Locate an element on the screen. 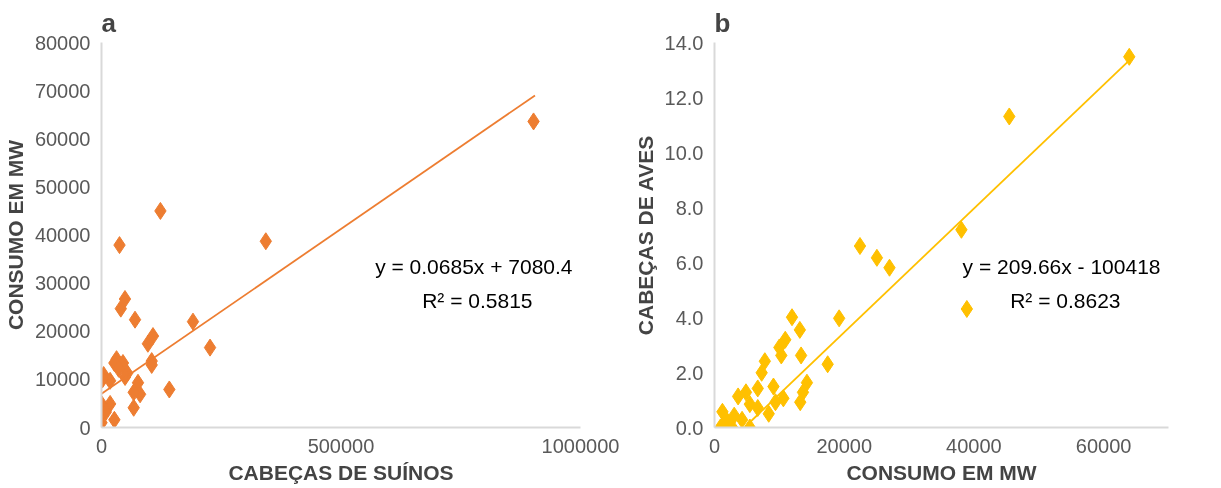 This screenshot has width=1221, height=488. y-tick-label: 12.0 is located at coordinates (684, 97).